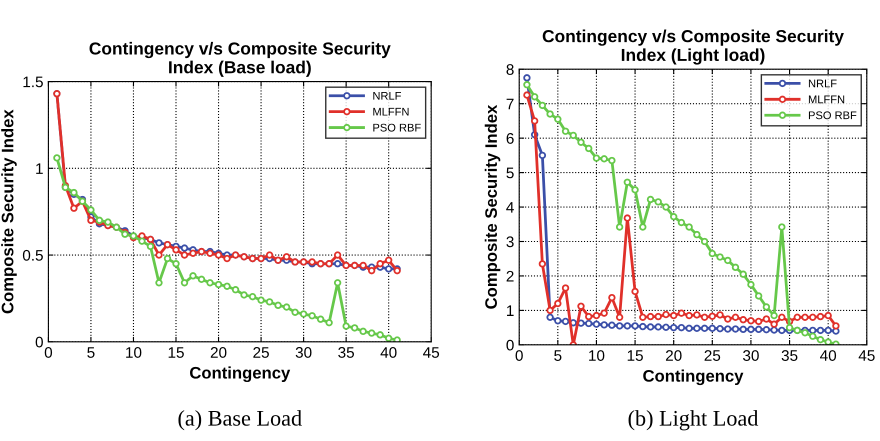 The image size is (880, 441). What do you see at coordinates (693, 47) in the screenshot?
I see `chart-title: Contingency v/s Composite Security Index (Light load)` at bounding box center [693, 47].